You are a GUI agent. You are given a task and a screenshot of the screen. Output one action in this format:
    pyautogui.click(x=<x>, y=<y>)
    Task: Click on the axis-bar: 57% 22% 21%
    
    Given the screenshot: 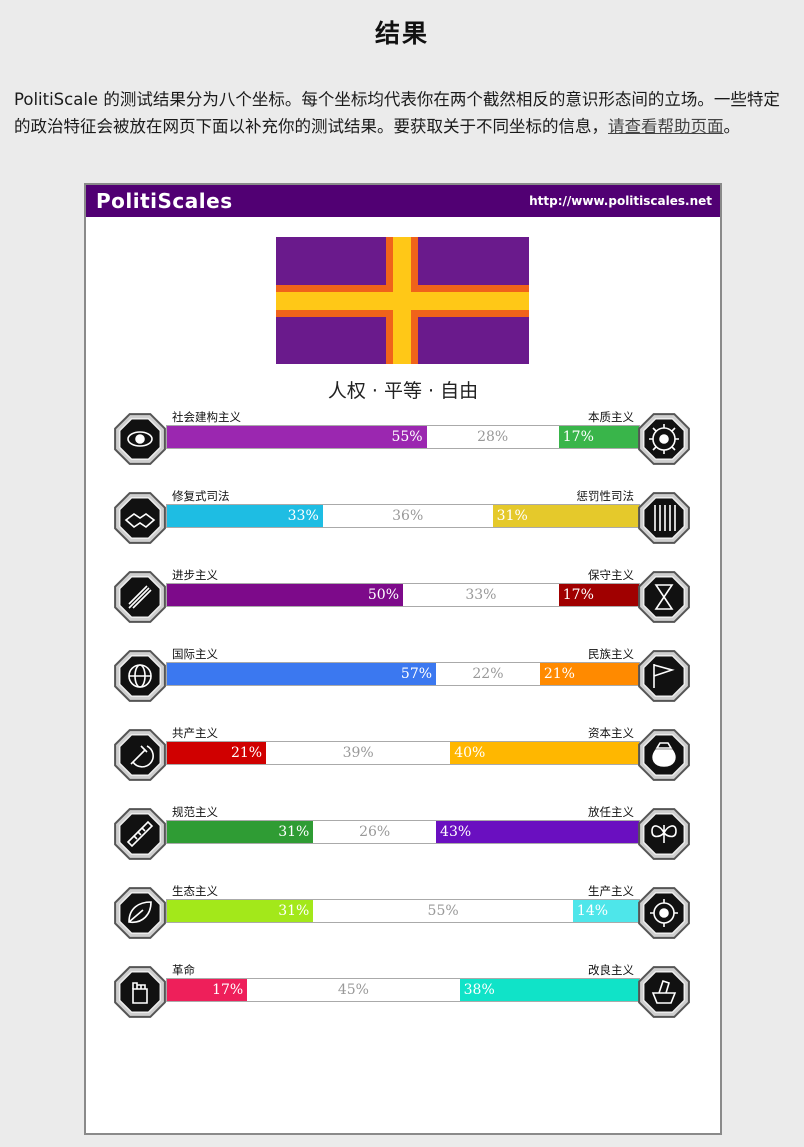 What is the action you would take?
    pyautogui.click(x=403, y=674)
    